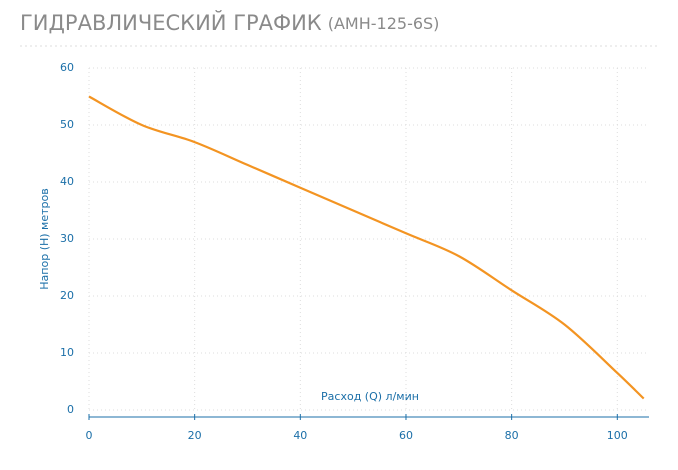 This screenshot has height=470, width=678. What do you see at coordinates (89, 435) in the screenshot?
I see `x-tick-label: 0` at bounding box center [89, 435].